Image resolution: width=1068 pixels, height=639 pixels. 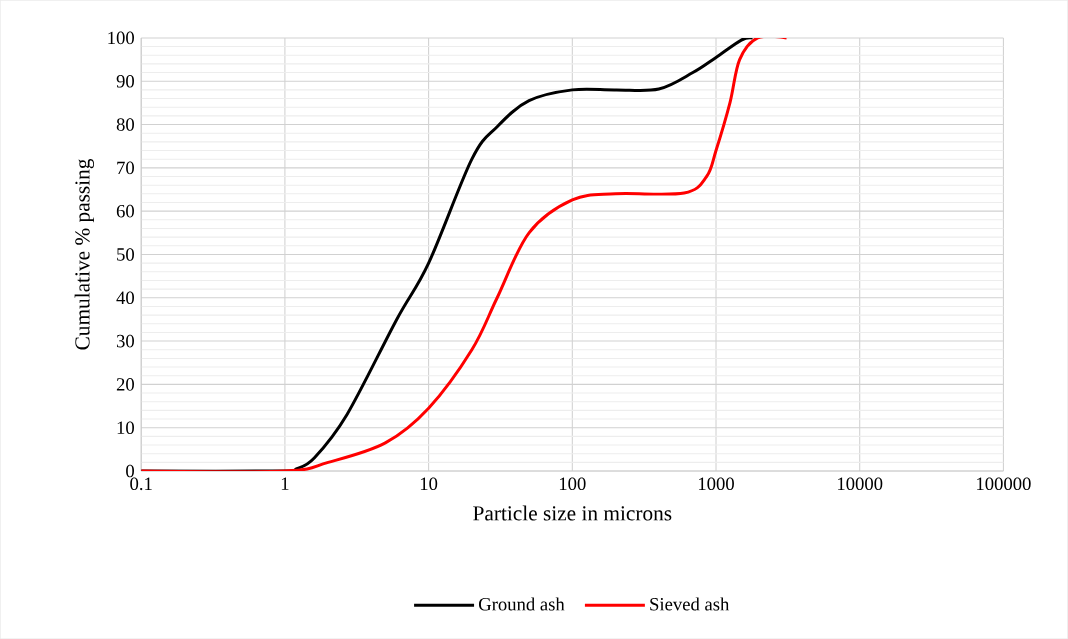 What do you see at coordinates (141, 484) in the screenshot?
I see `x-tick-label: 0.1` at bounding box center [141, 484].